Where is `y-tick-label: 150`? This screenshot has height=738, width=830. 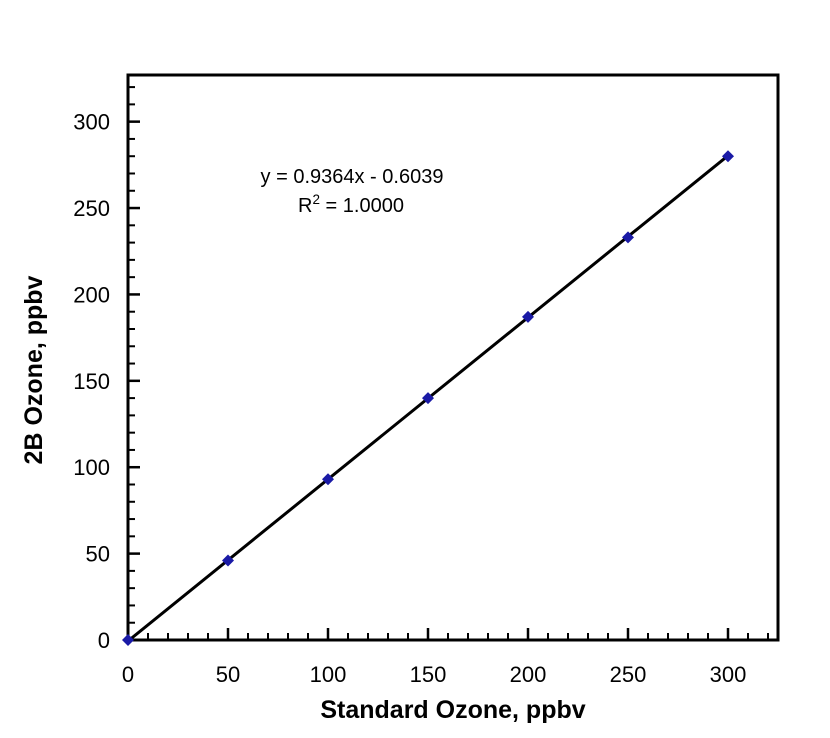 y-tick-label: 150 is located at coordinates (91, 381).